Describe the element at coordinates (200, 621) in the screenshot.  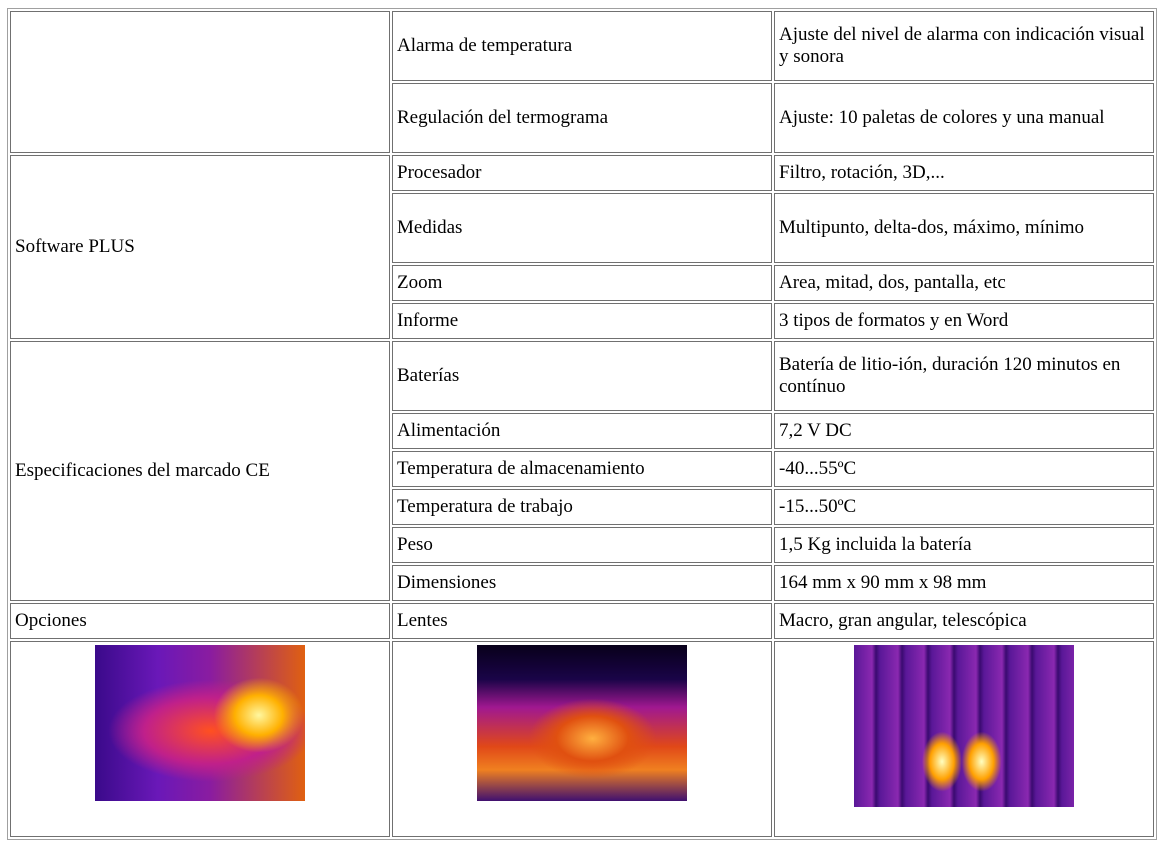
I see `group-label: Opciones` at that location.